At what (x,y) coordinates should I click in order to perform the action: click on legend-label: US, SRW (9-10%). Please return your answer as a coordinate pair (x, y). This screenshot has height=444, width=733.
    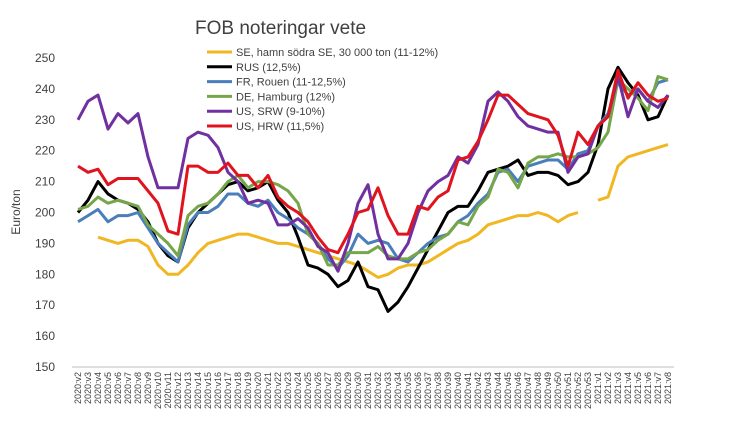
    Looking at the image, I should click on (280, 112).